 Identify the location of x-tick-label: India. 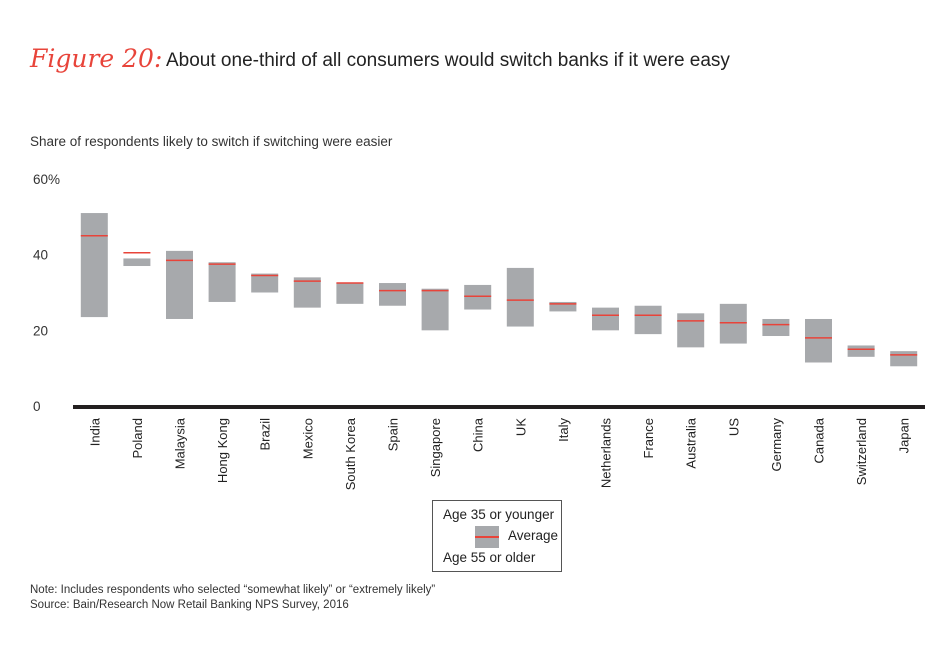
(94, 431).